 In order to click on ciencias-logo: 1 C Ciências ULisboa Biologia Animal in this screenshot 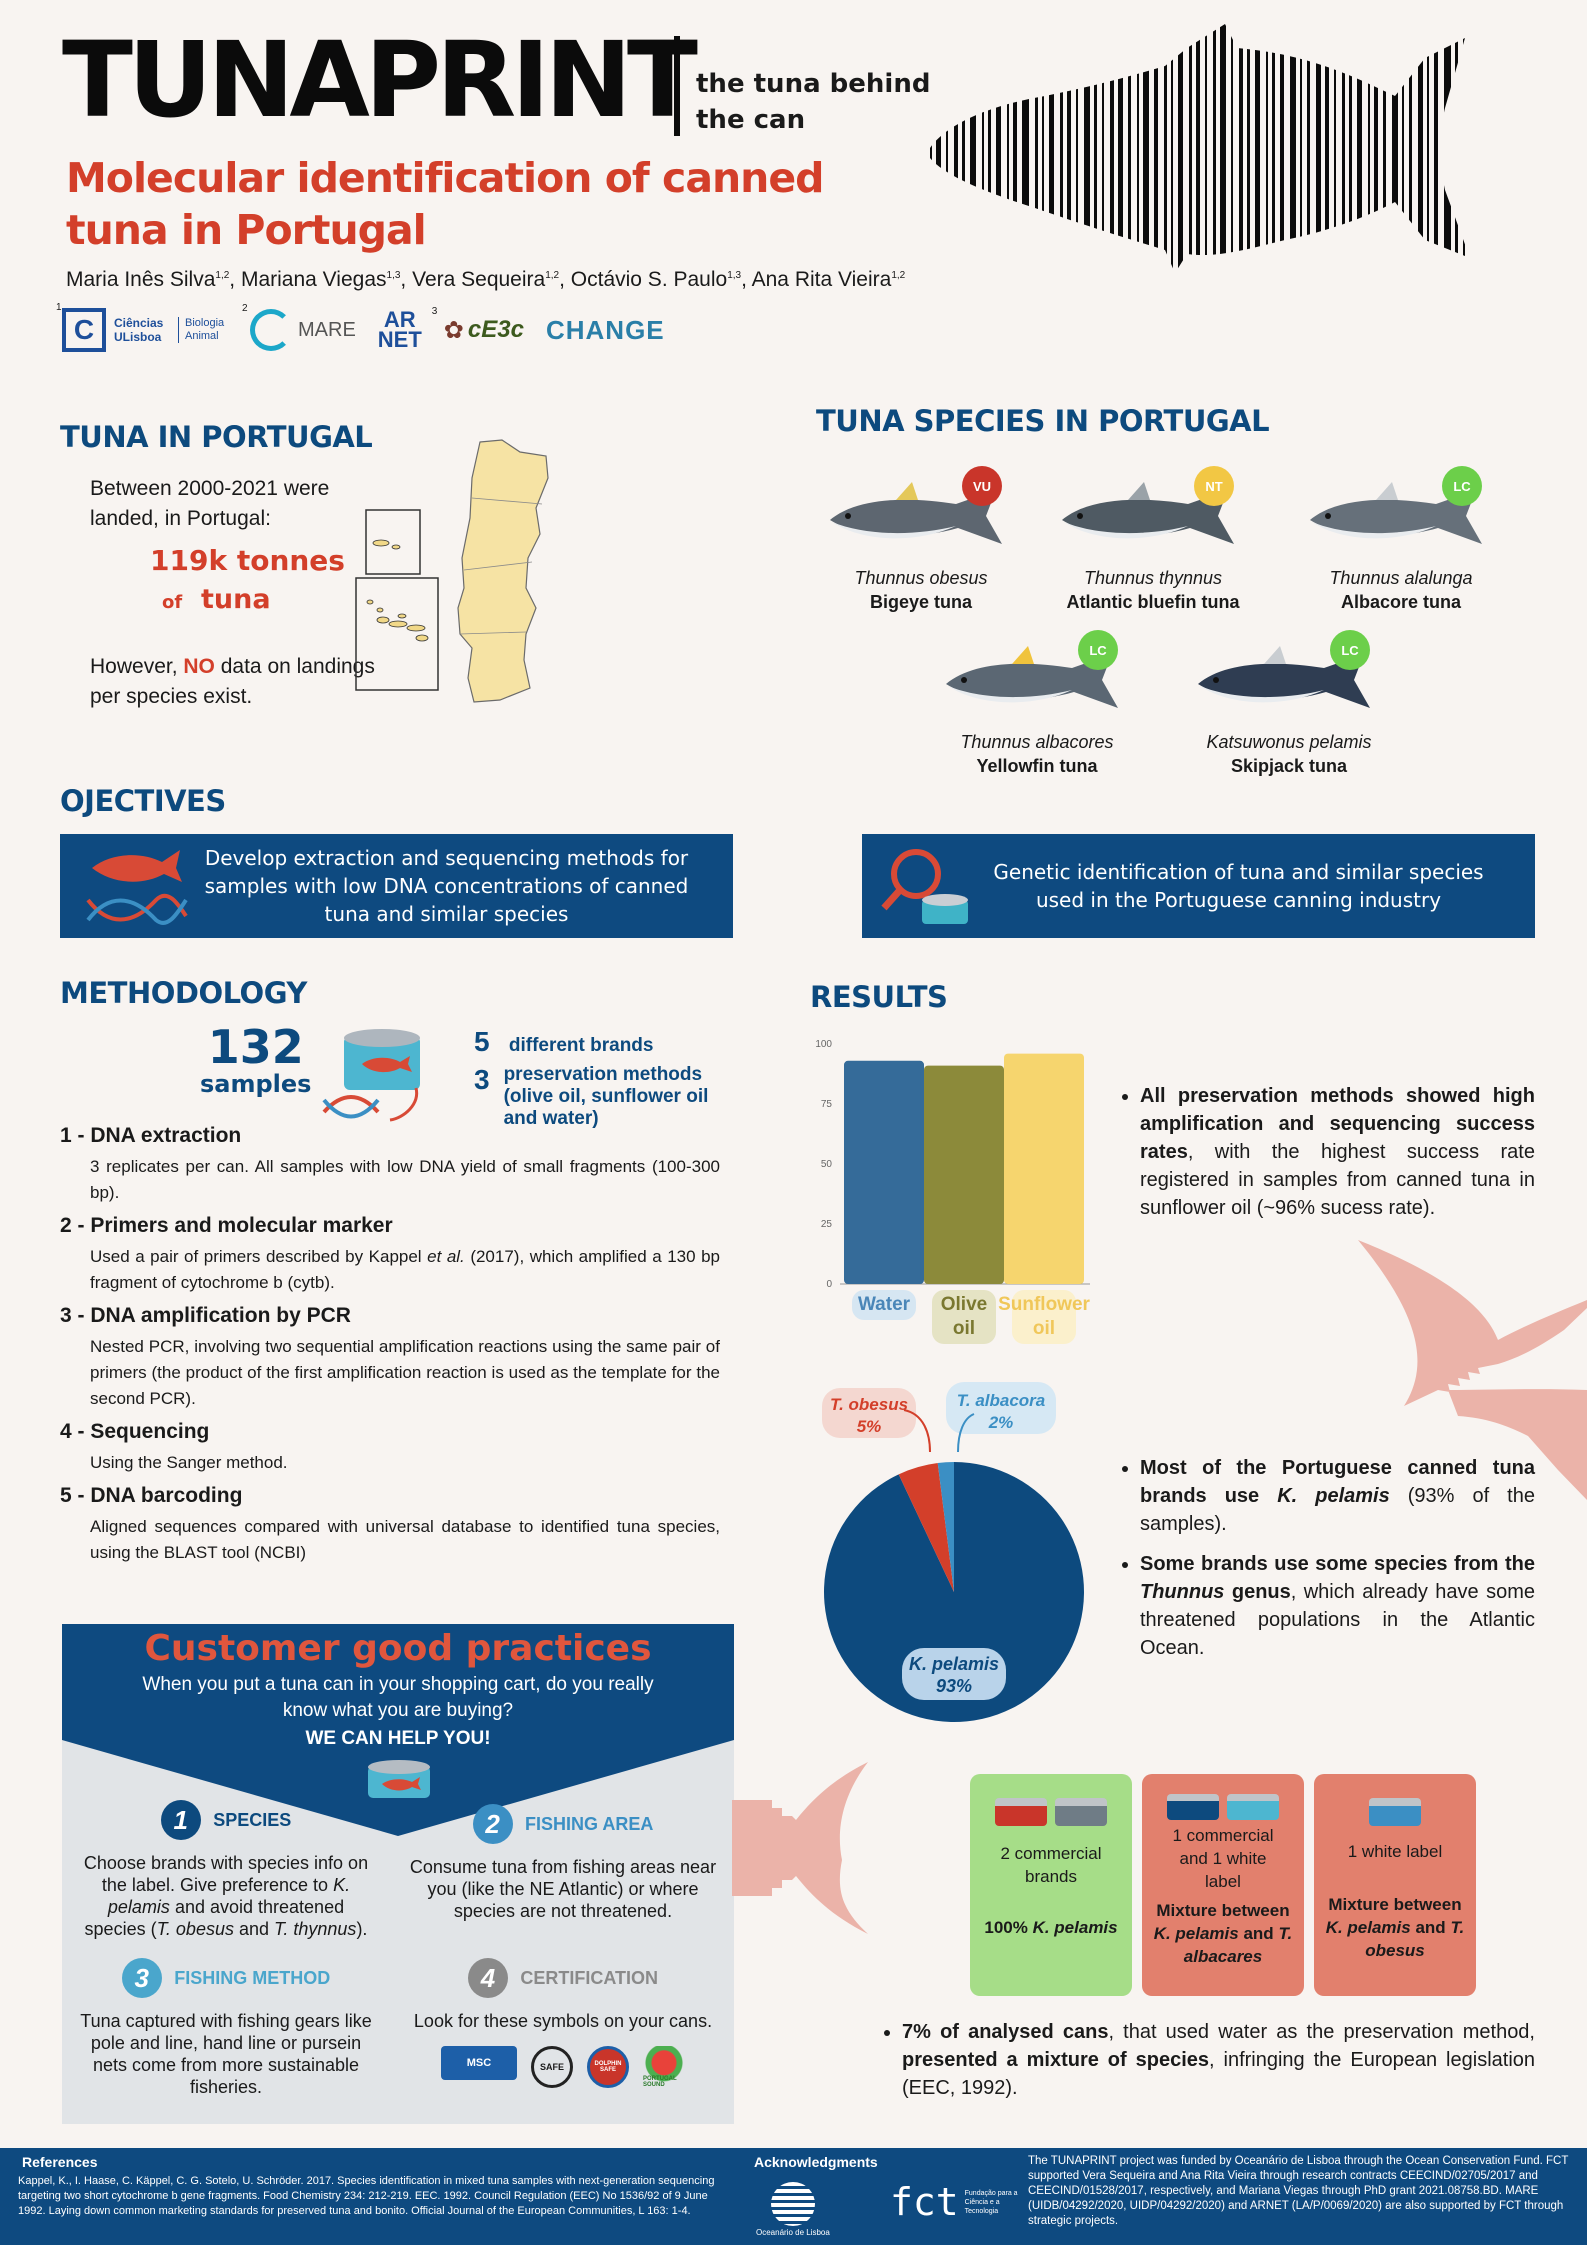, I will do `click(142, 327)`.